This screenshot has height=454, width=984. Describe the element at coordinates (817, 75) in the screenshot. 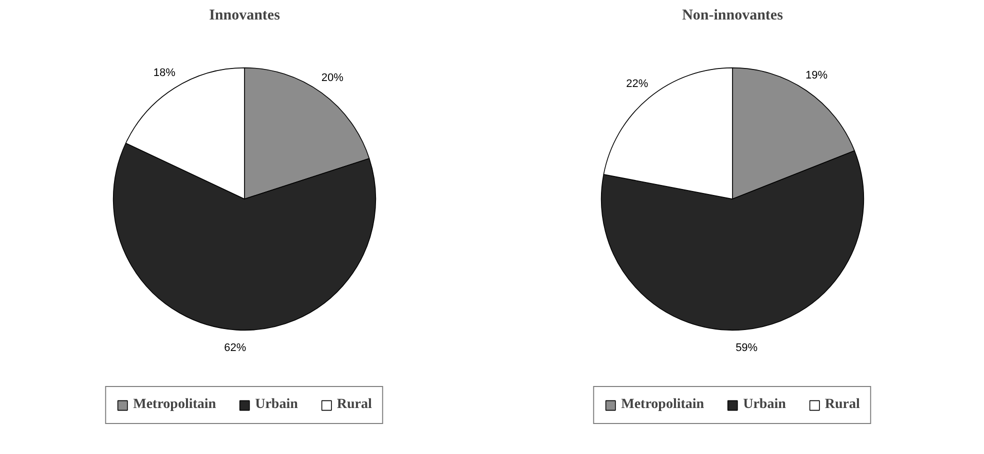

I see `data-label: 19%` at that location.